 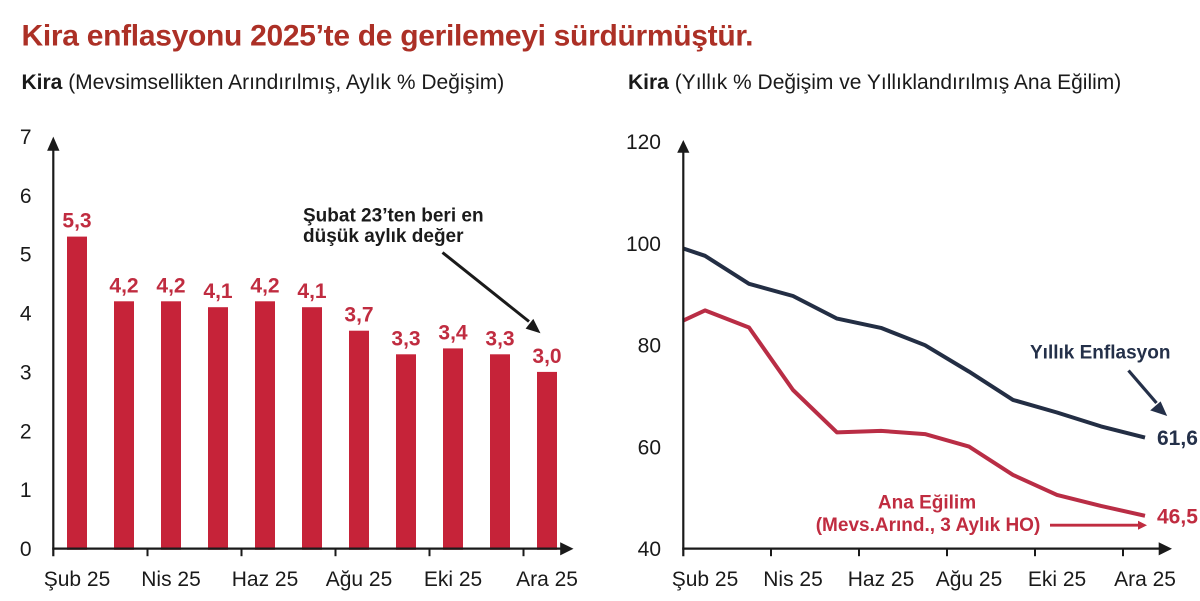 What do you see at coordinates (76, 221) in the screenshot?
I see `svg-text: 5,3` at bounding box center [76, 221].